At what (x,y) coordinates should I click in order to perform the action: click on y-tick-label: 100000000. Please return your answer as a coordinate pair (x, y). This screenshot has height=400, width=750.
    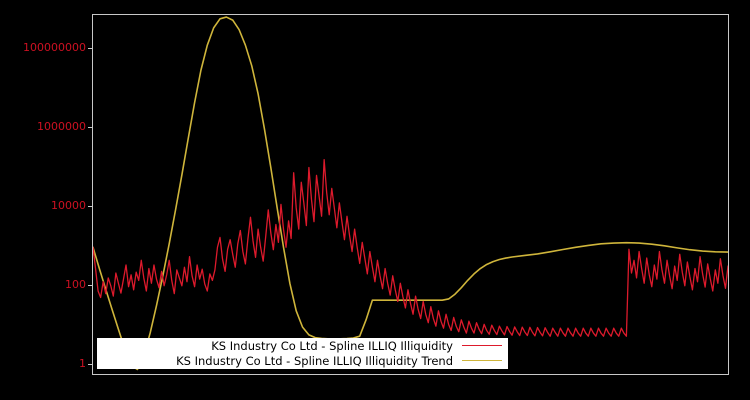
    Looking at the image, I should click on (54, 48).